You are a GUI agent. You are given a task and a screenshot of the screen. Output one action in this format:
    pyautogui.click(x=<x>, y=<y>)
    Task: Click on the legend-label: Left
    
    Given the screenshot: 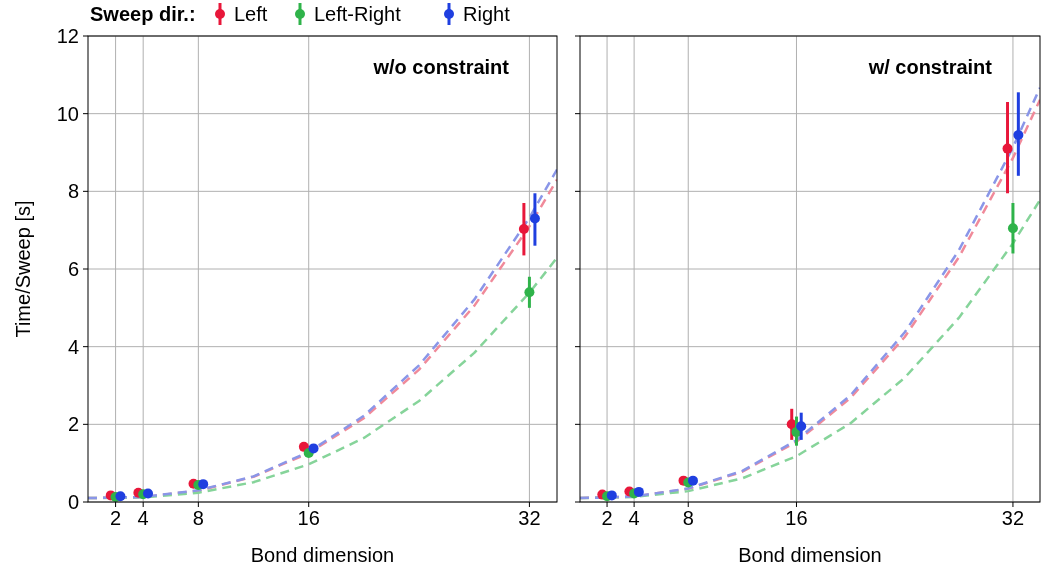 What is the action you would take?
    pyautogui.click(x=251, y=14)
    